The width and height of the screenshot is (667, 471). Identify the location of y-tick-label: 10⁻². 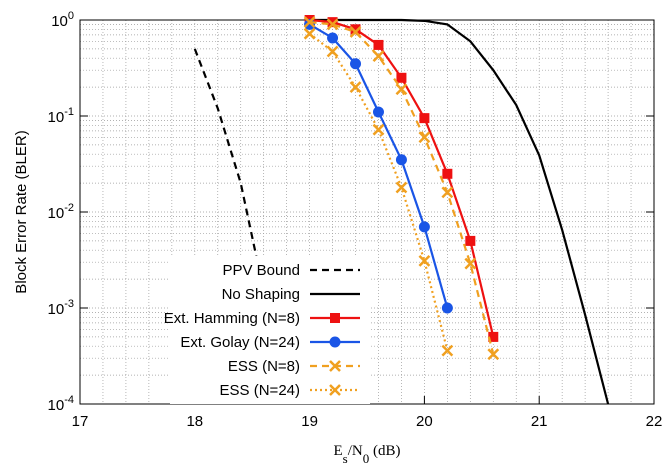
(61, 212).